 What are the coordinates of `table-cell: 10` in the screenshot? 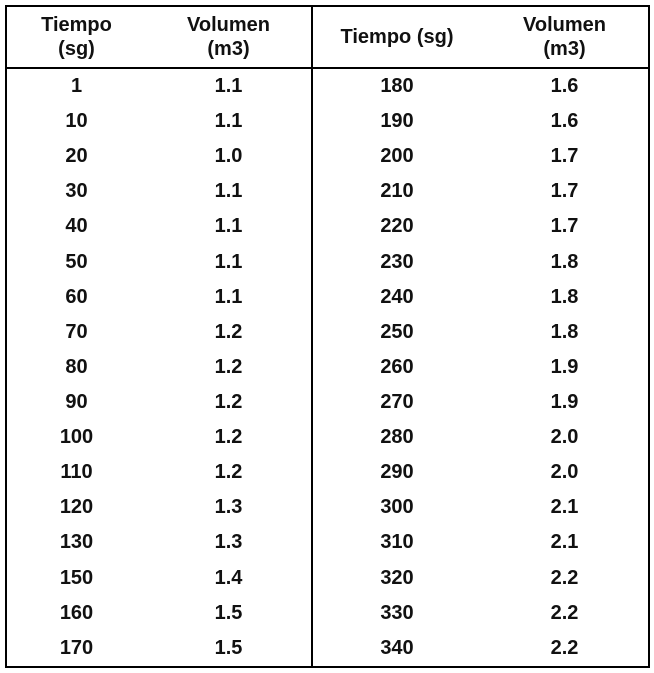 It's located at (76, 121).